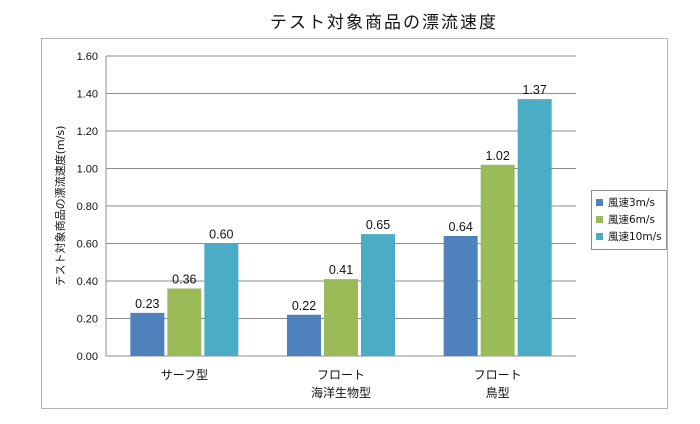  What do you see at coordinates (341, 392) in the screenshot?
I see `x-tick-label: 海洋生物型` at bounding box center [341, 392].